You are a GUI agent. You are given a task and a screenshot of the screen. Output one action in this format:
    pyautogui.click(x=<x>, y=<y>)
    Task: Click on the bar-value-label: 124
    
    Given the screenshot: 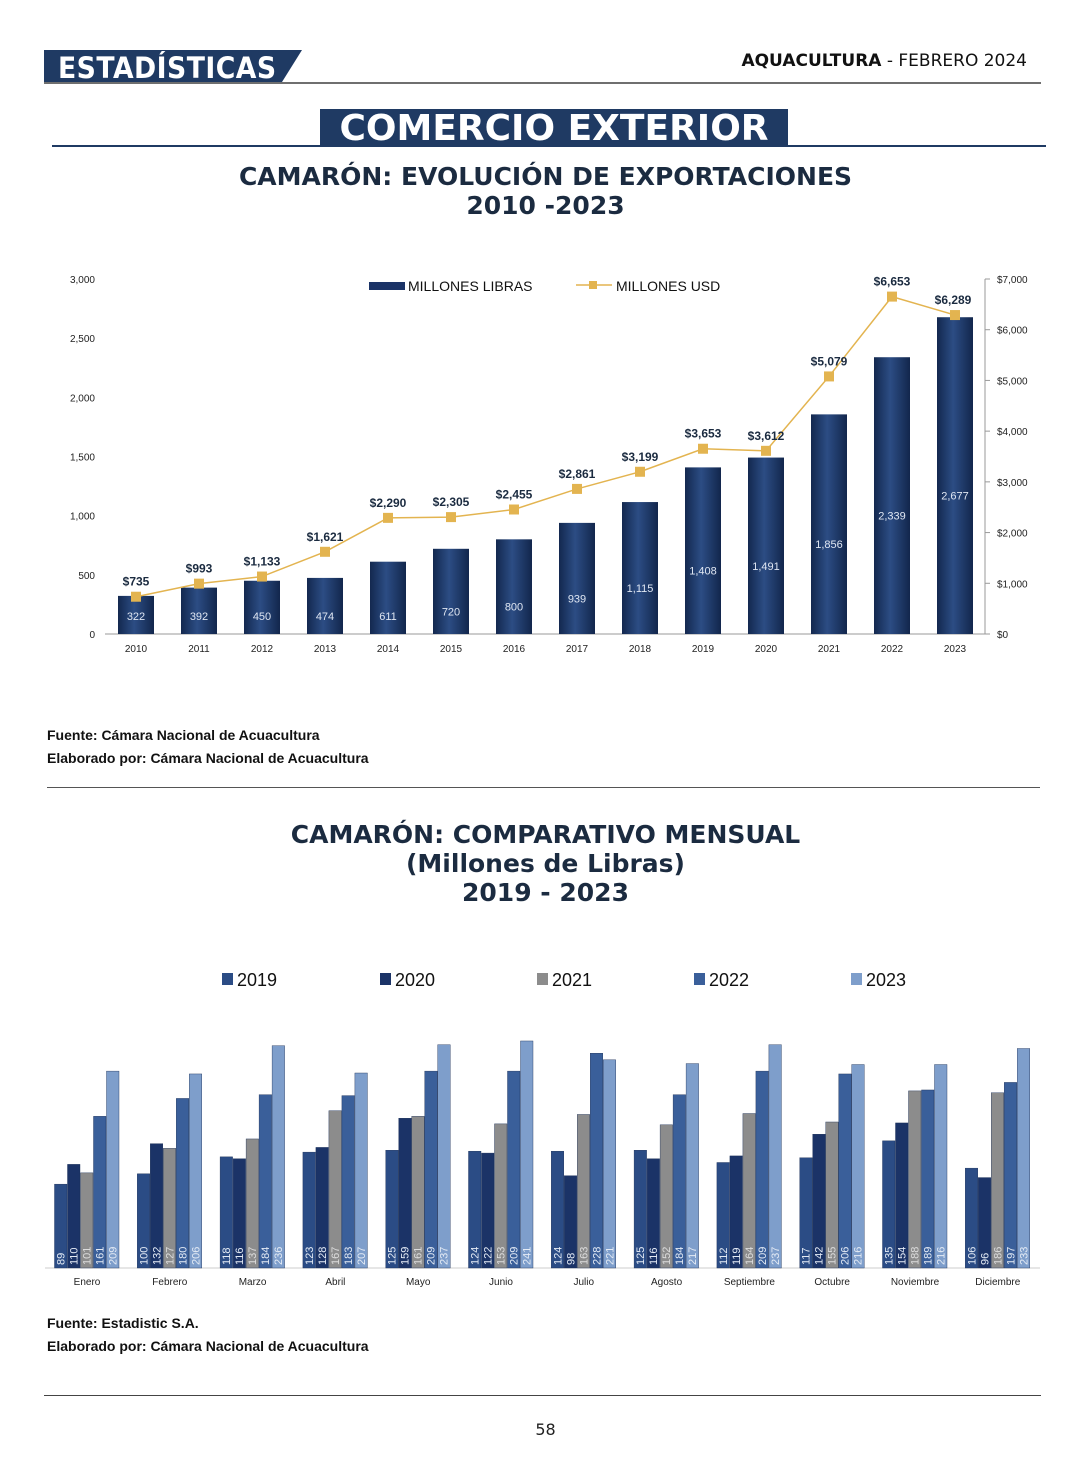 What is the action you would take?
    pyautogui.click(x=476, y=1256)
    